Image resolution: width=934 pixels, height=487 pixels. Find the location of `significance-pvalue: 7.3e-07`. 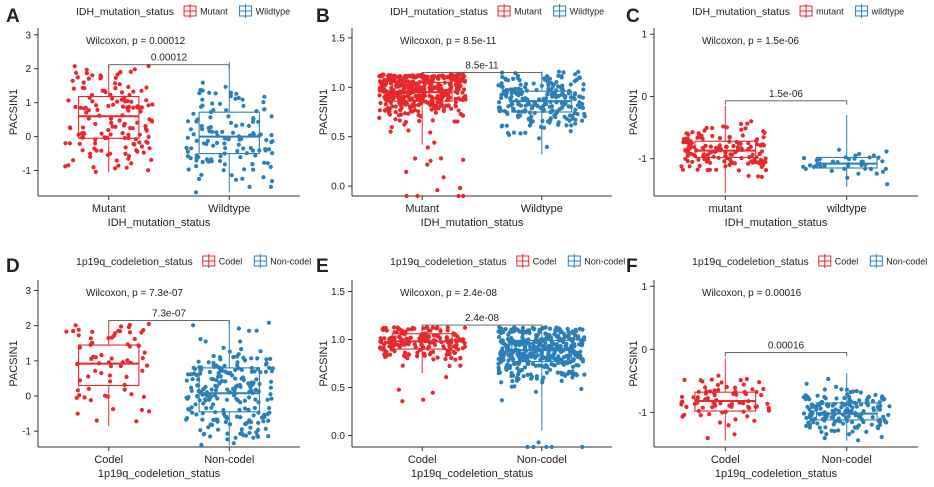

significance-pvalue: 7.3e-07 is located at coordinates (169, 313).